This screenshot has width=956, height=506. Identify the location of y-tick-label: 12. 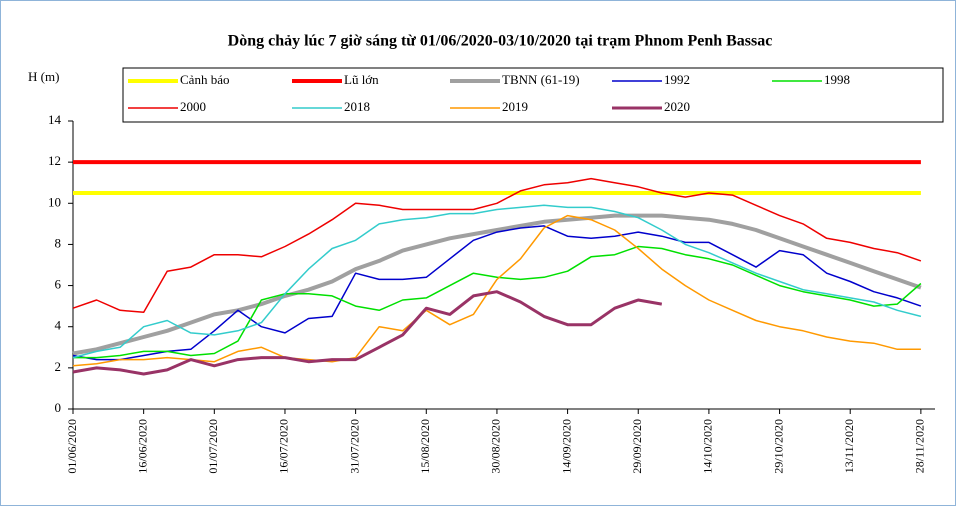
(54, 160).